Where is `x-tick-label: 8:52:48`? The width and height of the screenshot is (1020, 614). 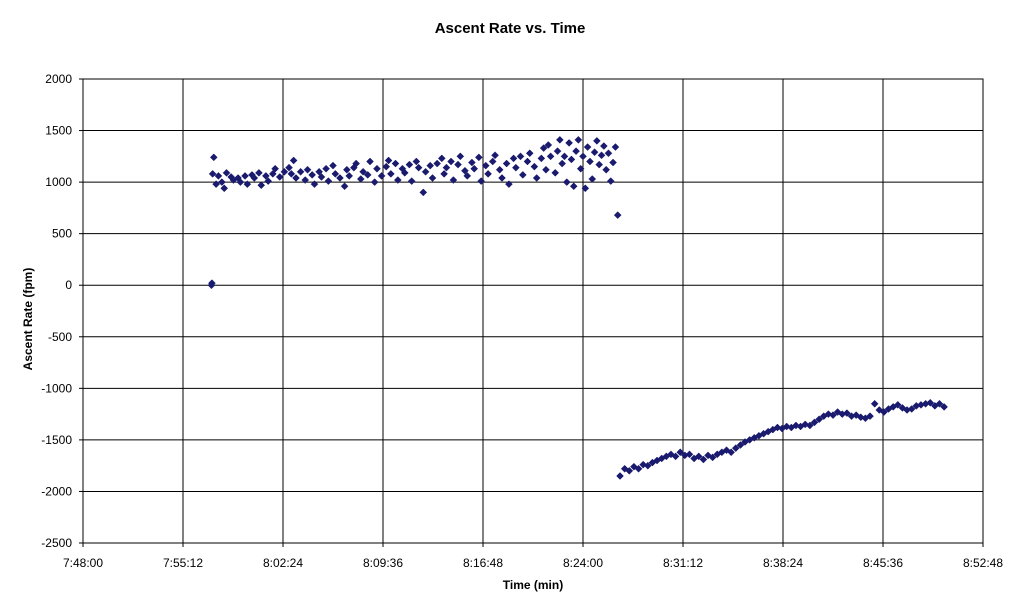 x-tick-label: 8:52:48 is located at coordinates (983, 563).